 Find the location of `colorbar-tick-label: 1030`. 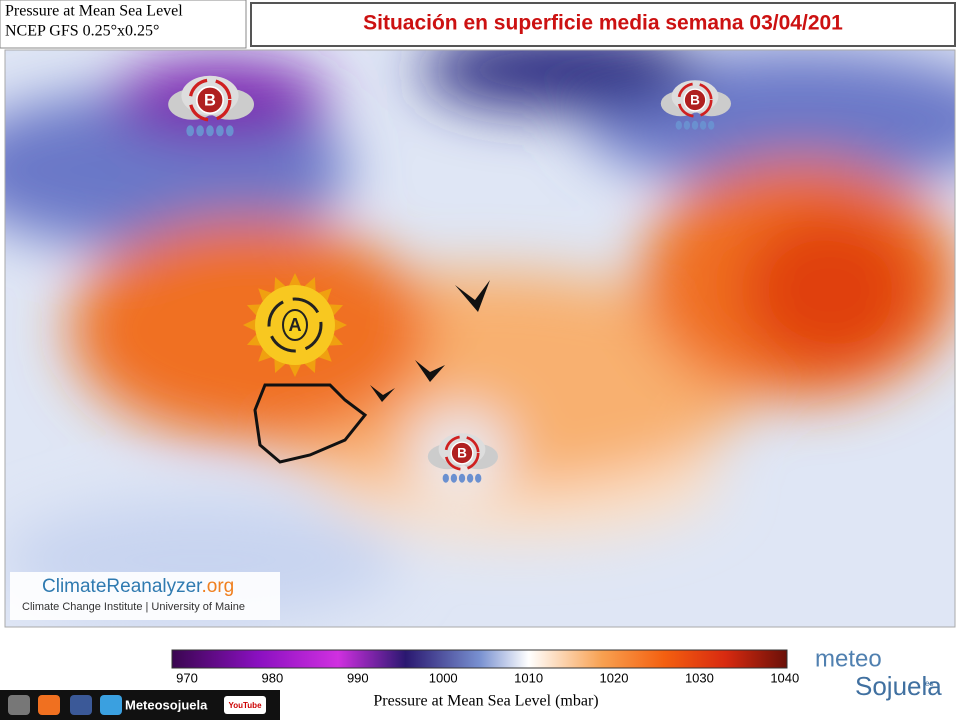

colorbar-tick-label: 1030 is located at coordinates (699, 677).